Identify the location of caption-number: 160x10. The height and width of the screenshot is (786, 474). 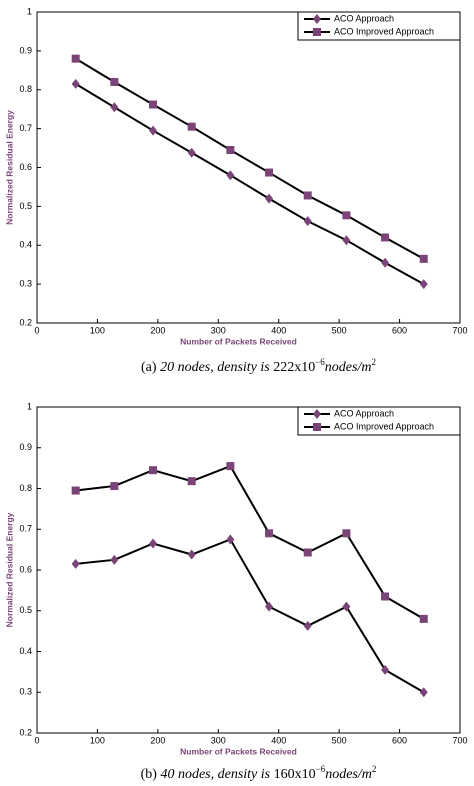
(295, 774).